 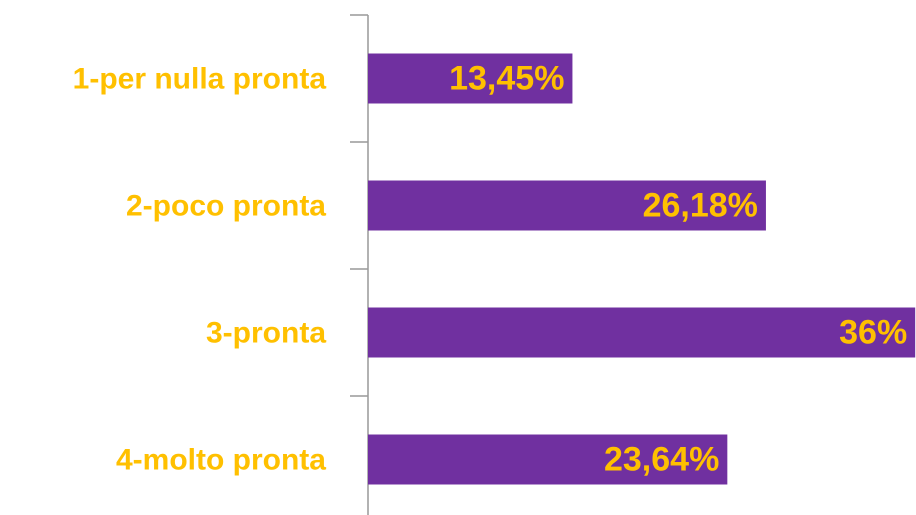 What do you see at coordinates (700, 205) in the screenshot?
I see `data-label: 26,18%` at bounding box center [700, 205].